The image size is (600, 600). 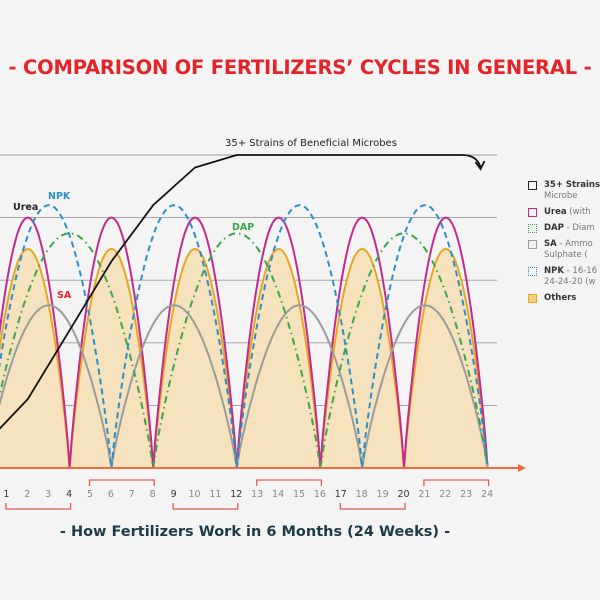 I want to click on x-tick-label: 2, so click(x=27, y=494).